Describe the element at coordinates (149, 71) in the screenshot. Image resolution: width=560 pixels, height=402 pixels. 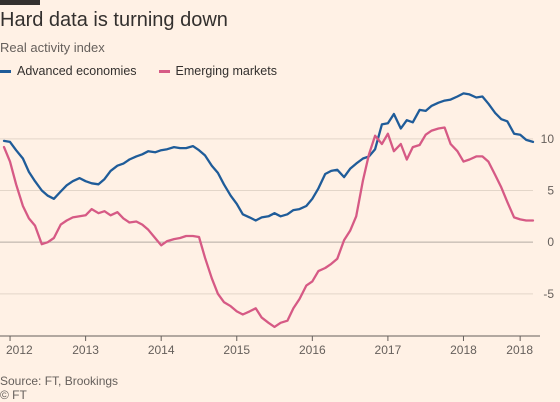
I see `legend: Advanced economies Emerging markets` at that location.